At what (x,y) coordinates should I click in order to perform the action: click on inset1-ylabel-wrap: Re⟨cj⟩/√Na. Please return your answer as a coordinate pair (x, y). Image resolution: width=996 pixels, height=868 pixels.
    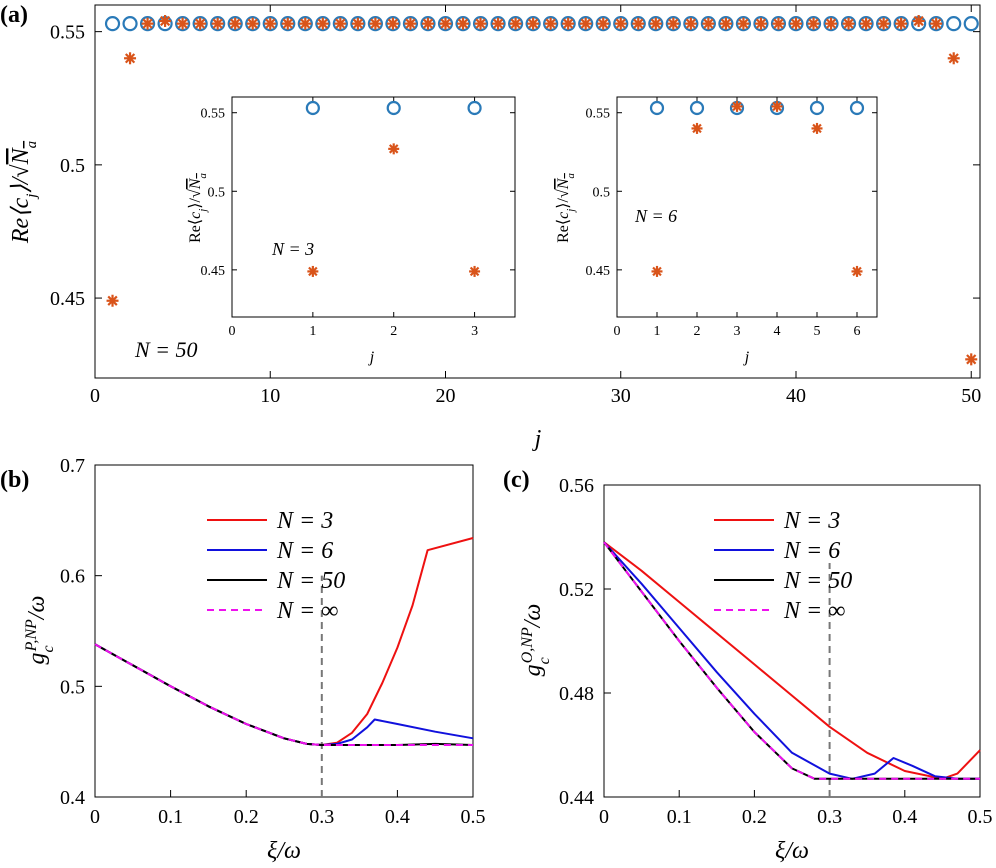
    Looking at the image, I should click on (198, 208).